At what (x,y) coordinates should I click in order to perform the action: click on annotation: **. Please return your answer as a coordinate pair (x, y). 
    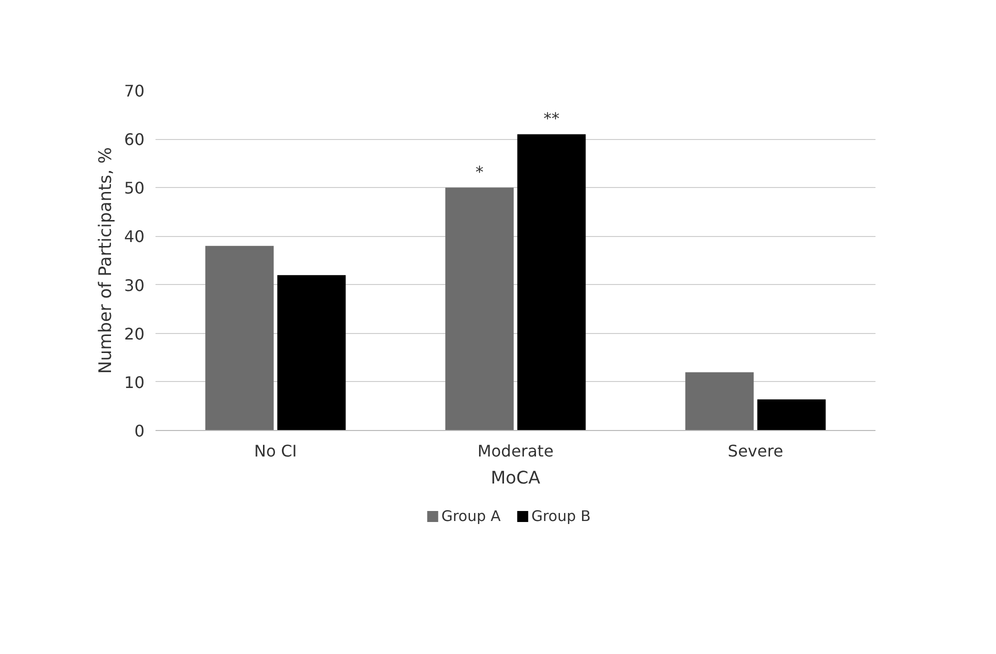
    Looking at the image, I should click on (552, 118).